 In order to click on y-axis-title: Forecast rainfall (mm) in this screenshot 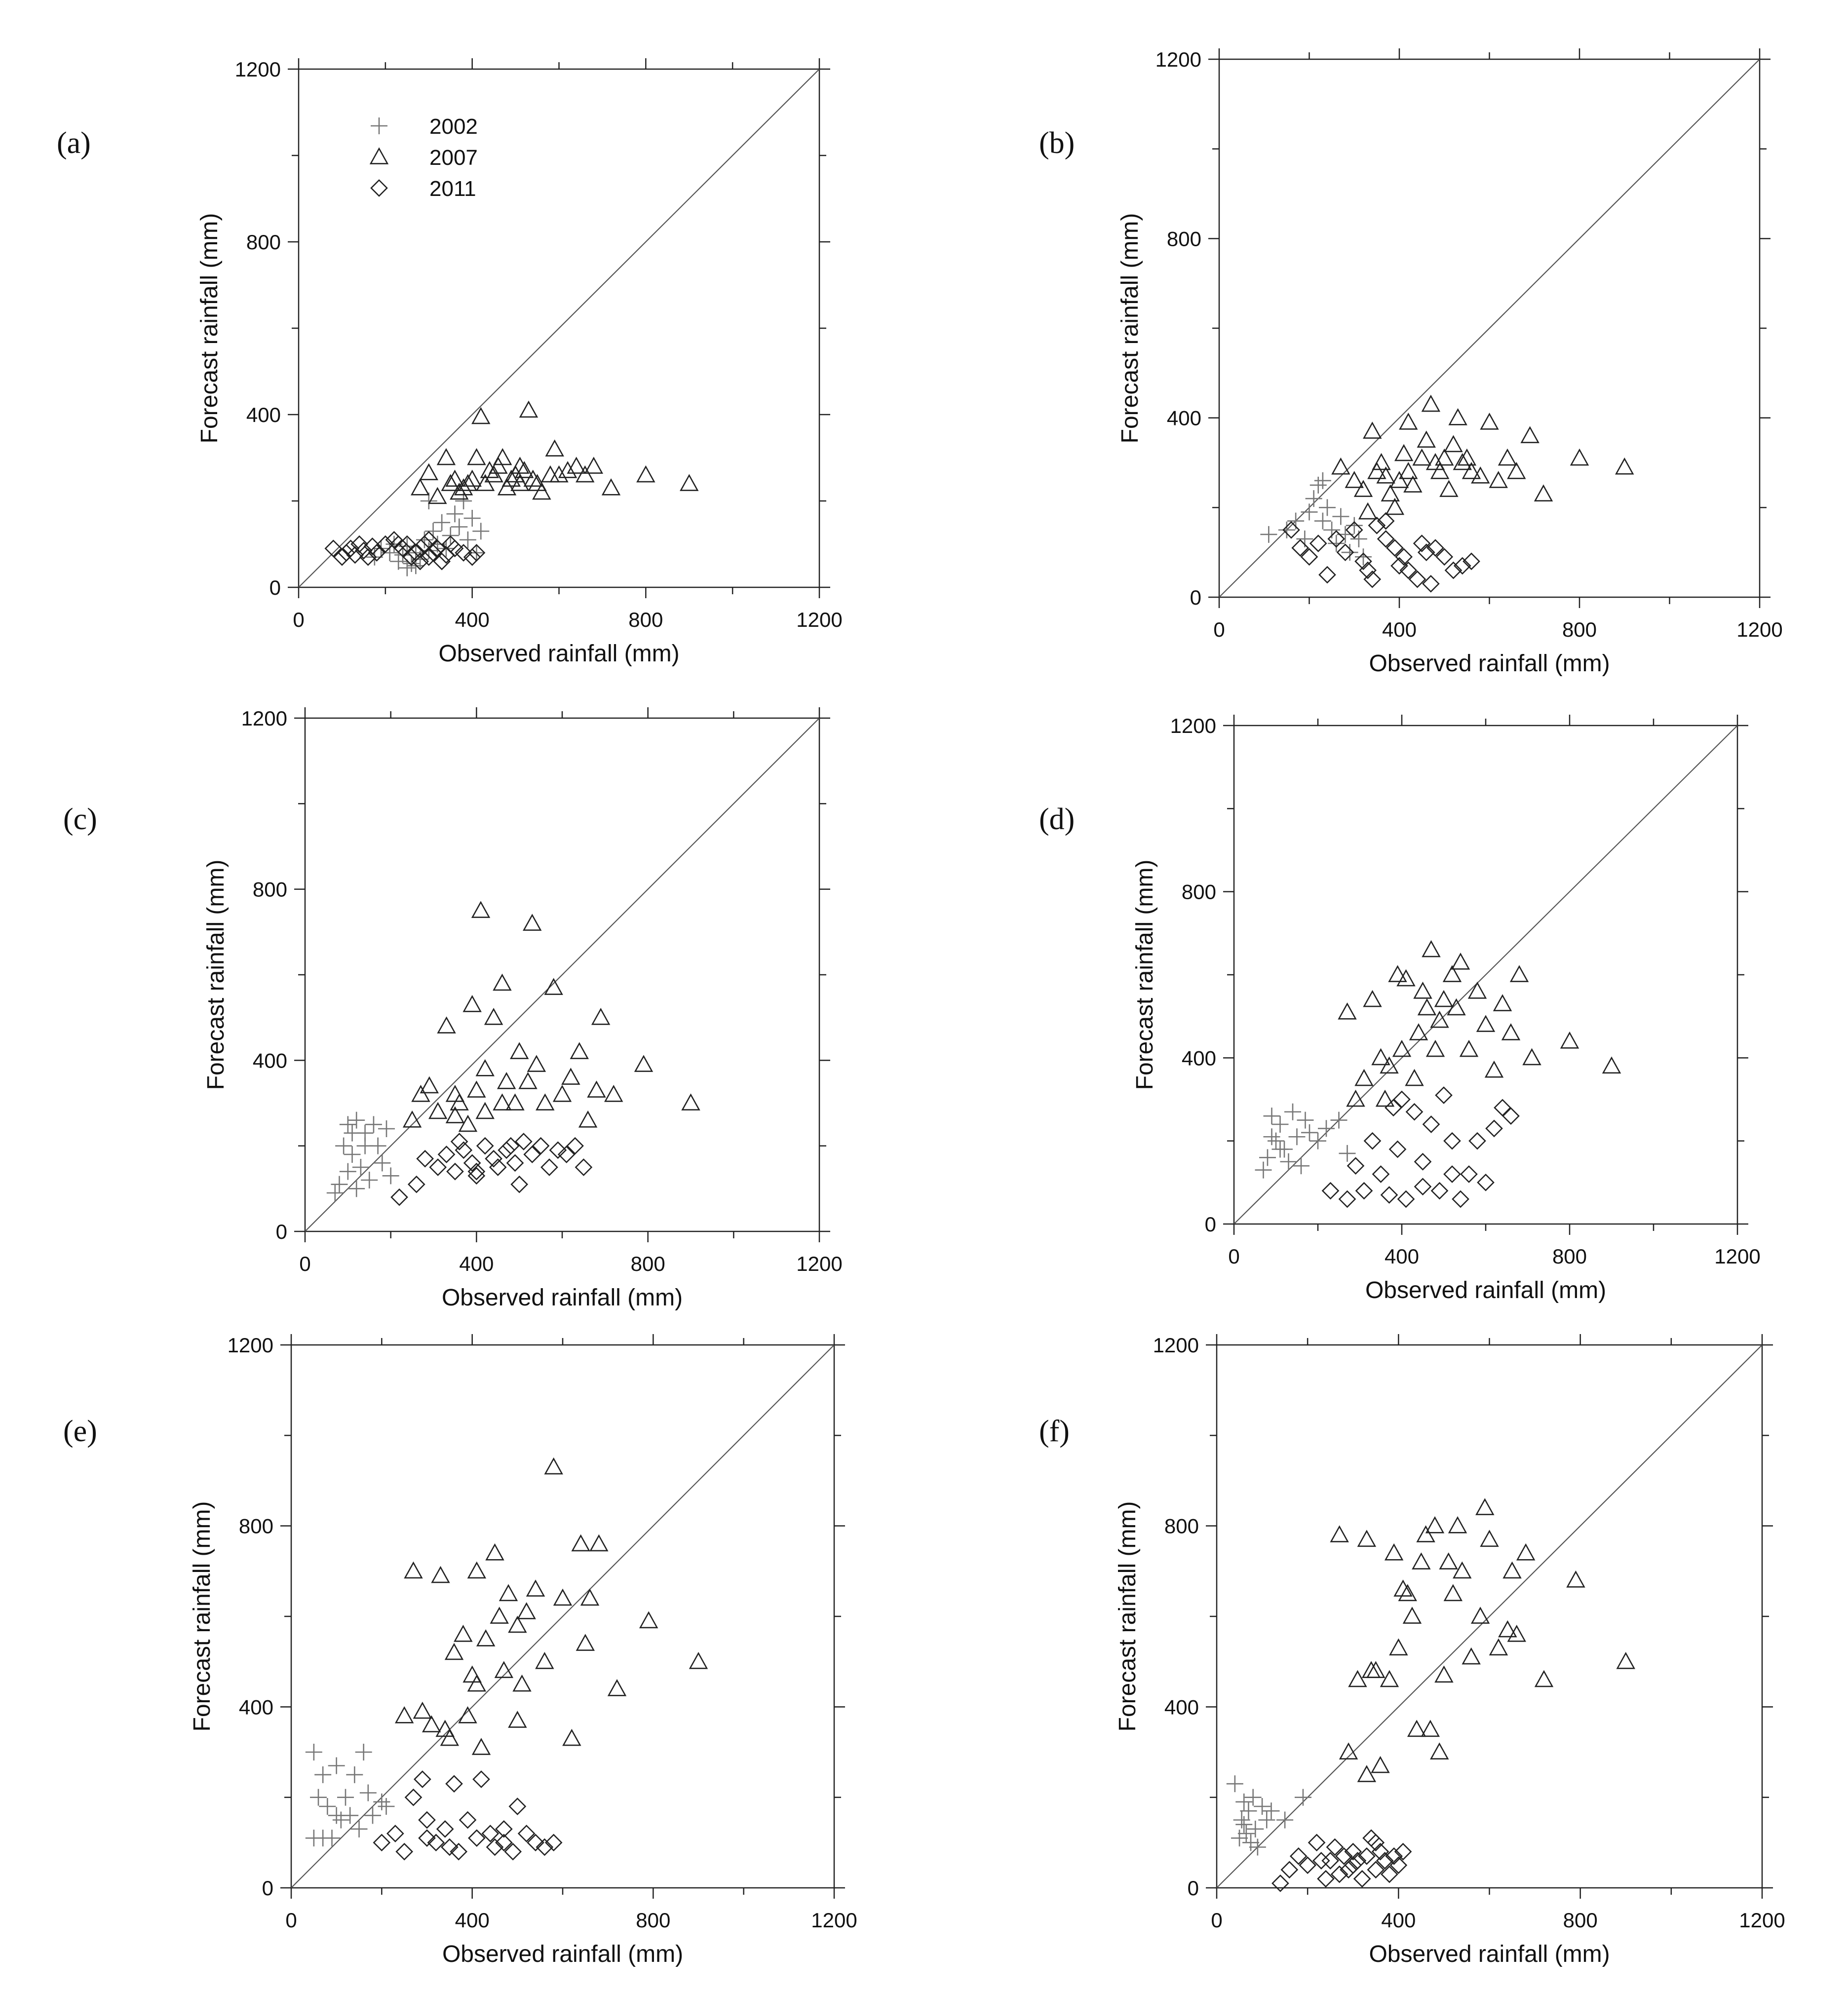, I will do `click(209, 328)`.